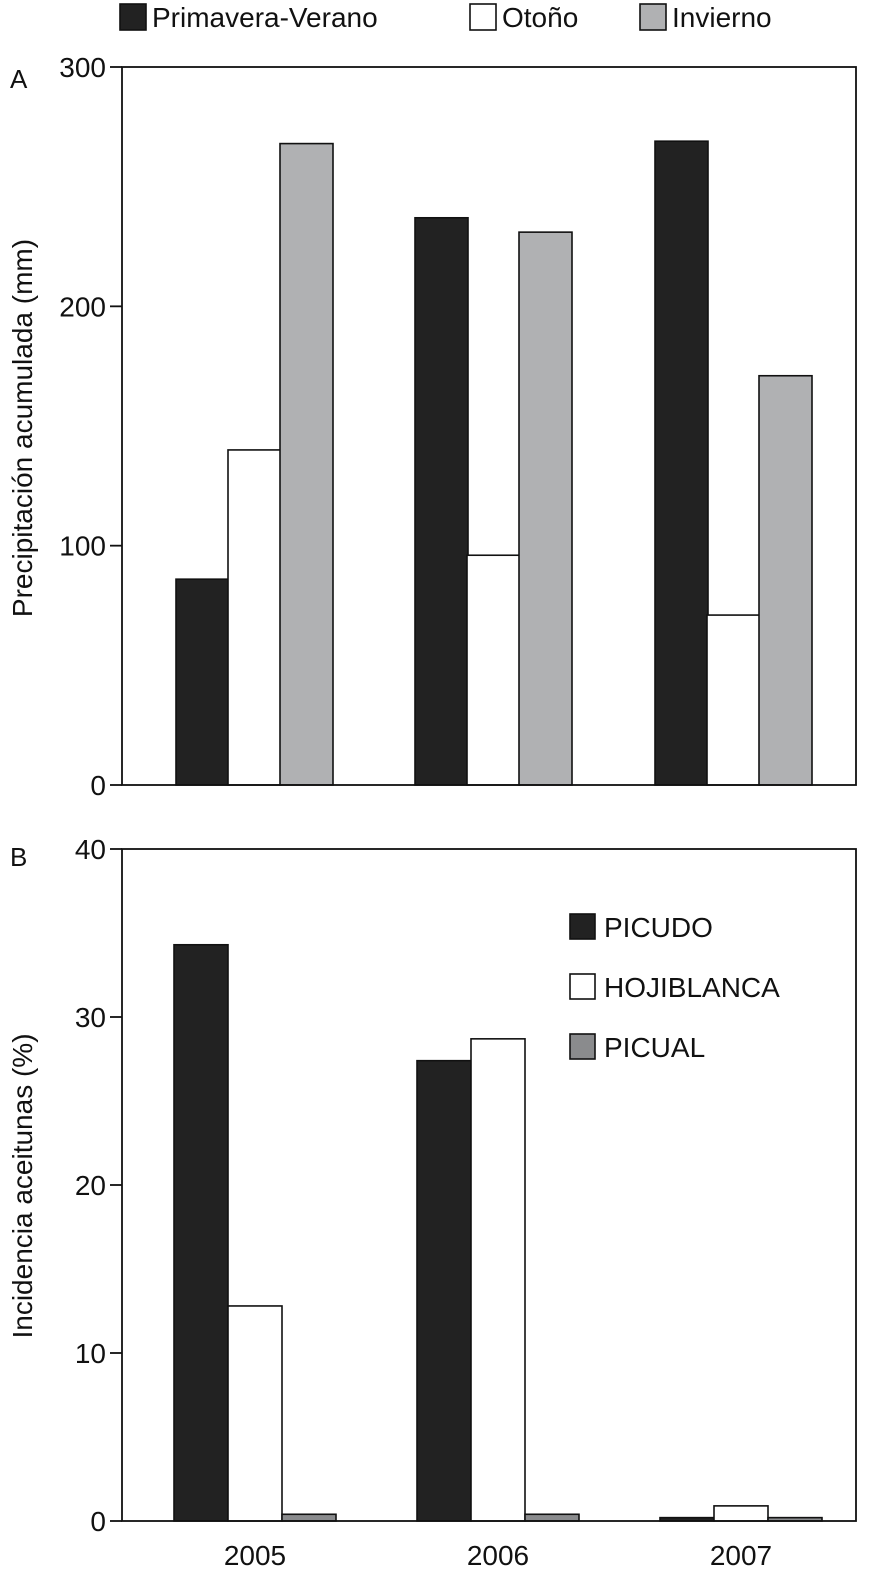 This screenshot has width=872, height=1583. Describe the element at coordinates (82, 67) in the screenshot. I see `y-tick-label-a-300: 300` at that location.